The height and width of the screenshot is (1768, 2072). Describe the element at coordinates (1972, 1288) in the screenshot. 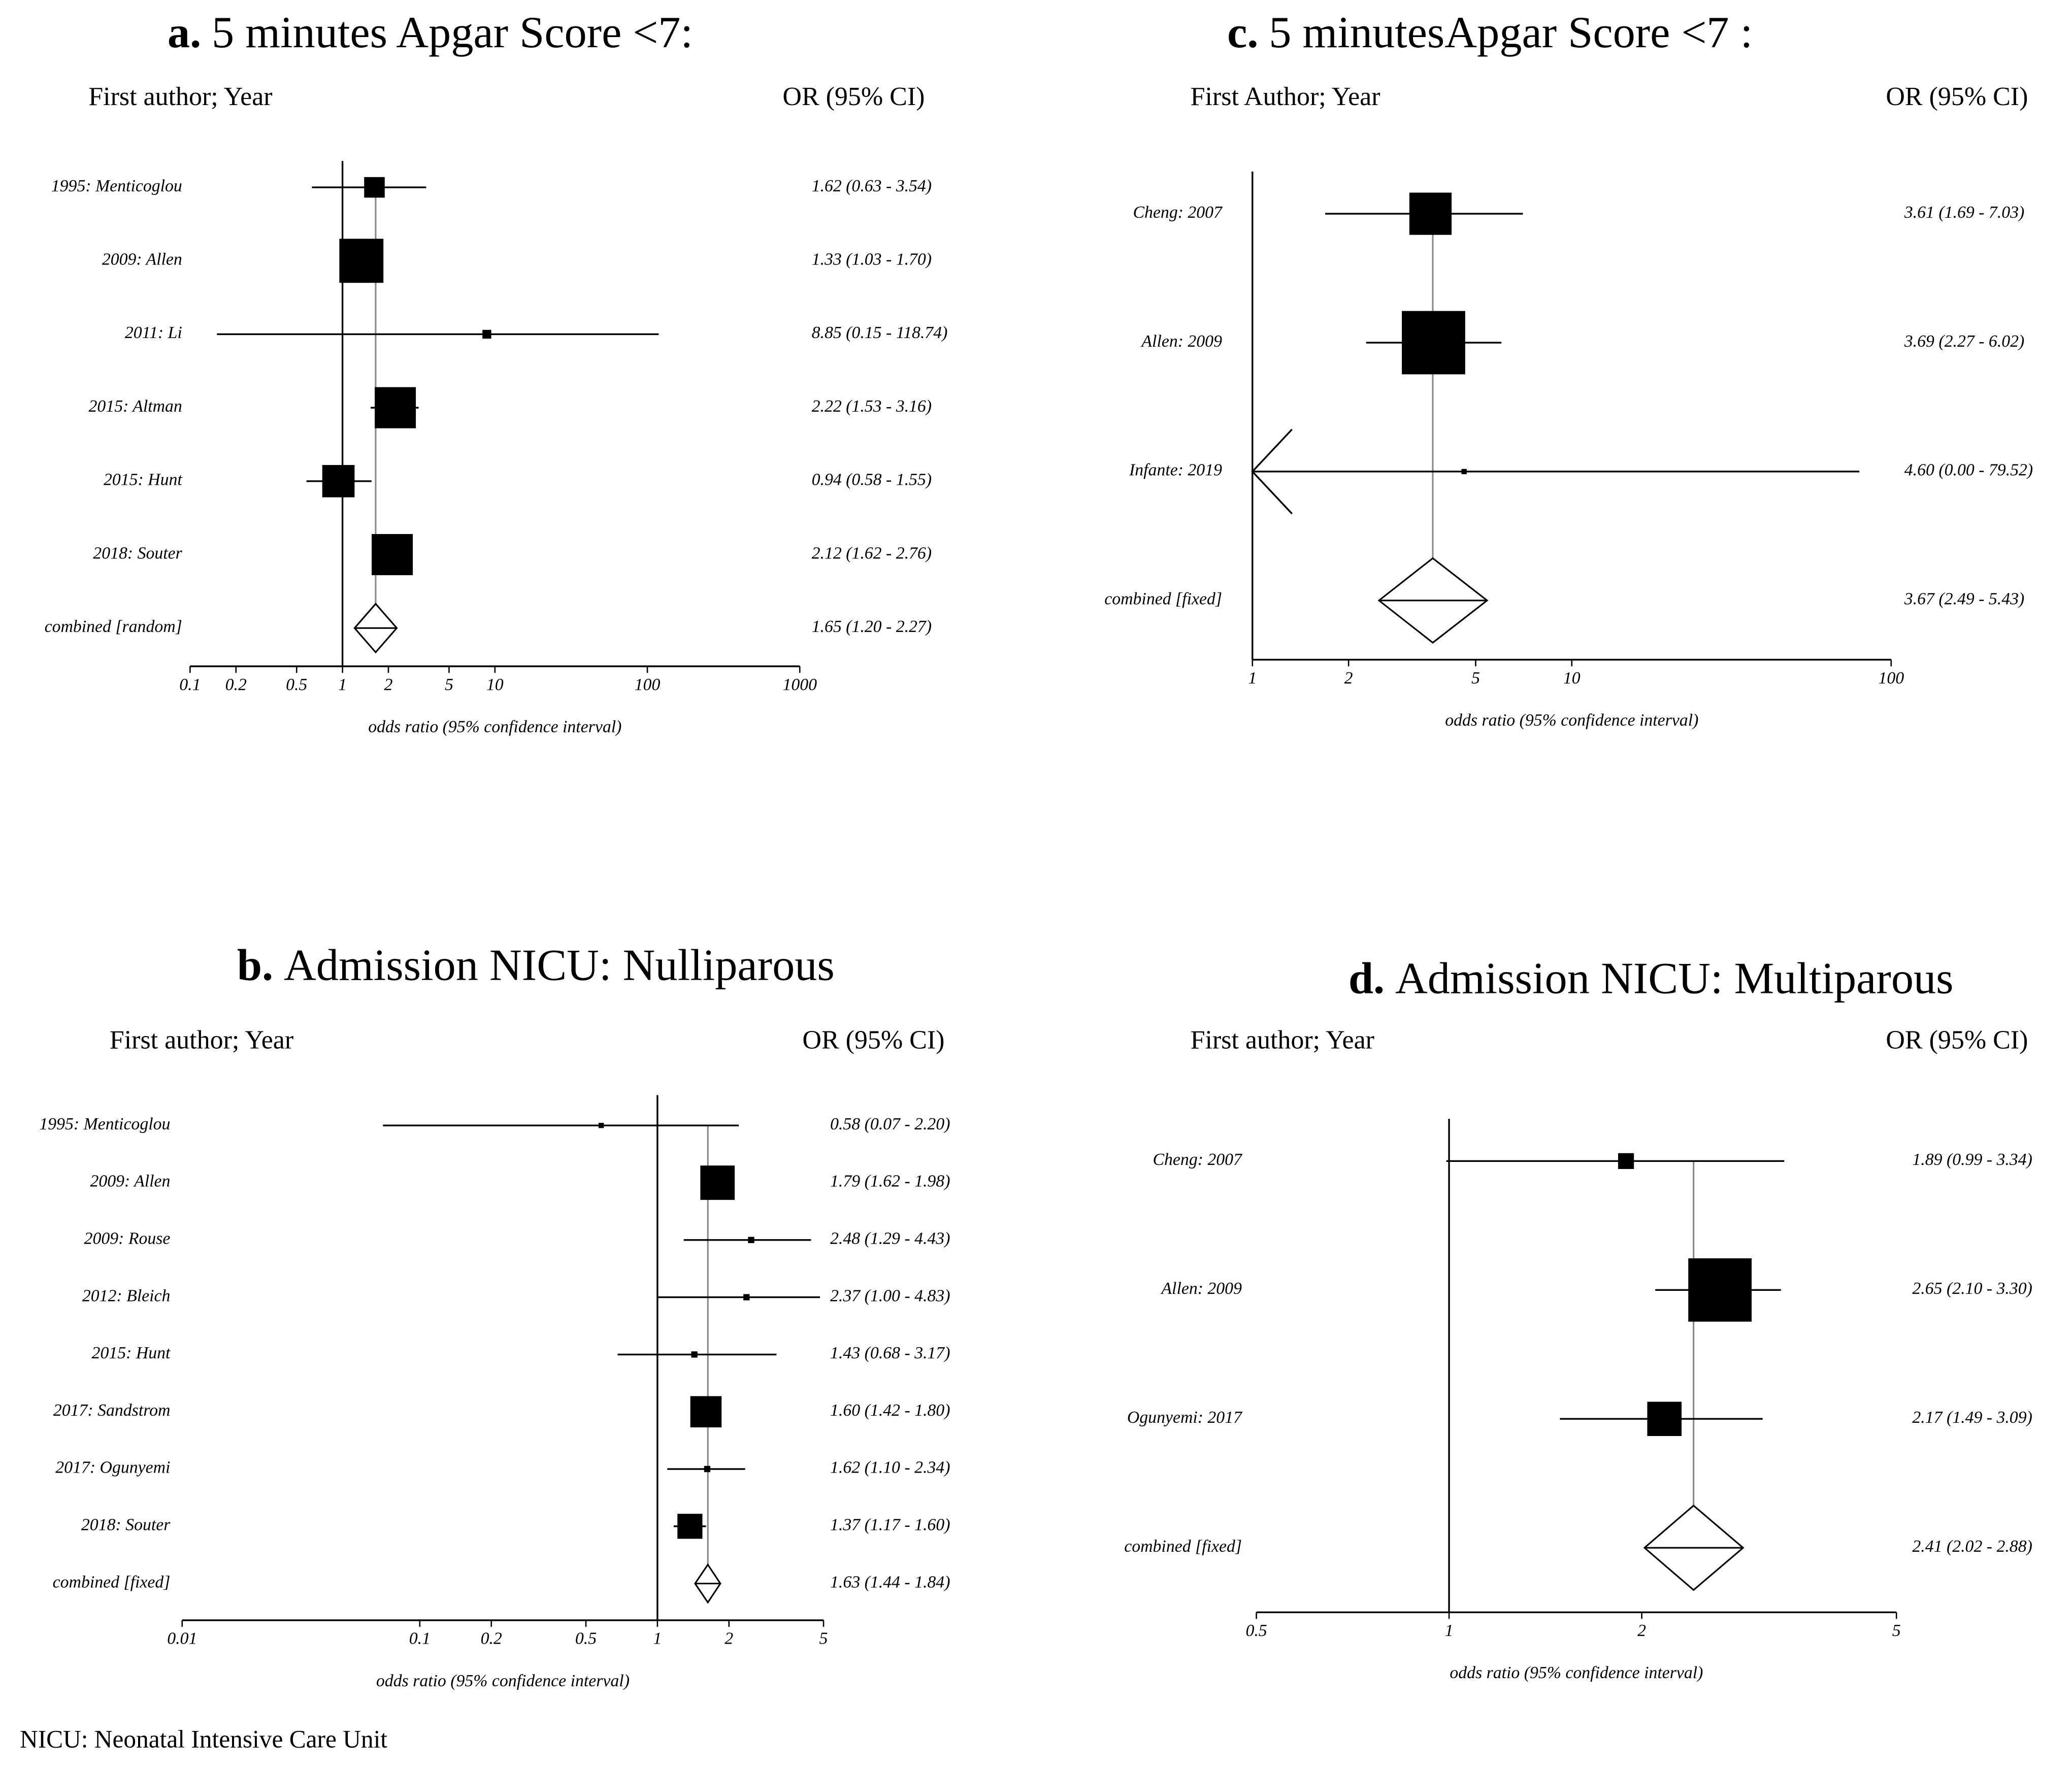

I see `value-label: 2.65 (2.10 - 3.30)` at that location.